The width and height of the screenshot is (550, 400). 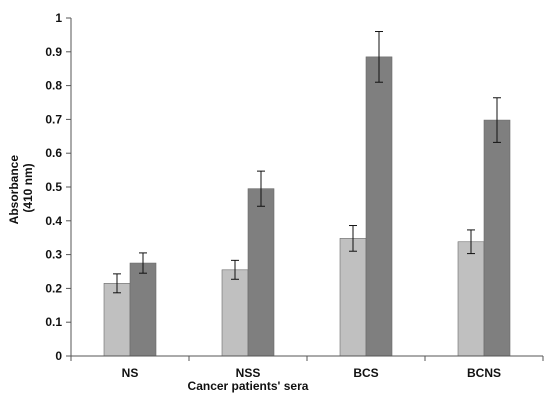 I want to click on x-axis-title: Cancer patients' sera, so click(x=248, y=386).